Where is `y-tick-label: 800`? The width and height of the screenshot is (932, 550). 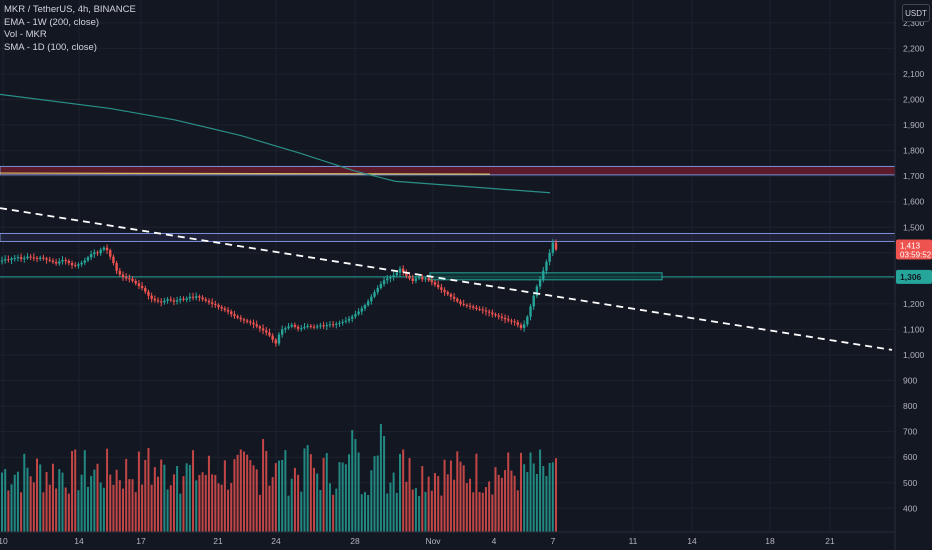
y-tick-label: 800 is located at coordinates (910, 406).